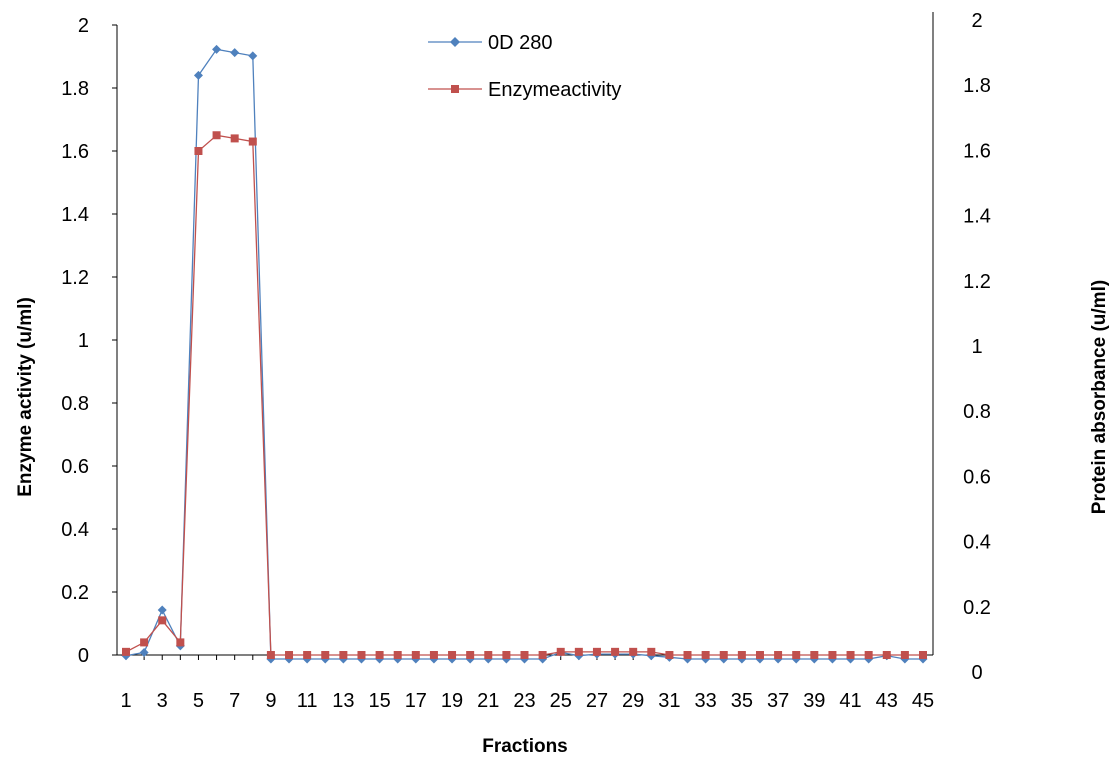 This screenshot has height=770, width=1113. I want to click on right-tick-label: 1.8, so click(977, 86).